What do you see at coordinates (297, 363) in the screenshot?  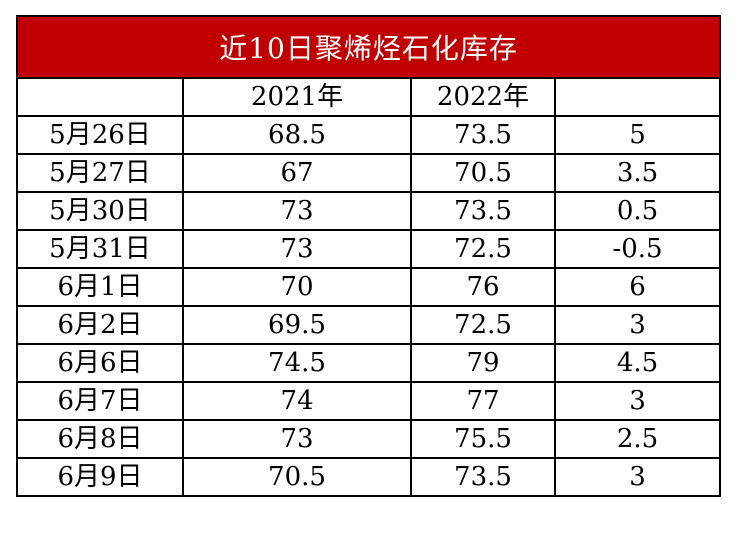 I see `value-2021-cell: 74.5` at bounding box center [297, 363].